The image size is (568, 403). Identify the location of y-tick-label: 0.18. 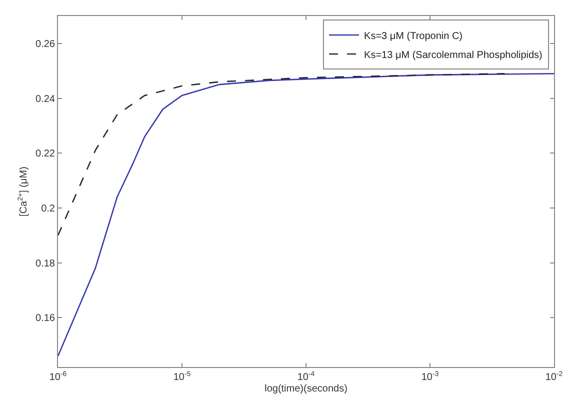
(46, 264).